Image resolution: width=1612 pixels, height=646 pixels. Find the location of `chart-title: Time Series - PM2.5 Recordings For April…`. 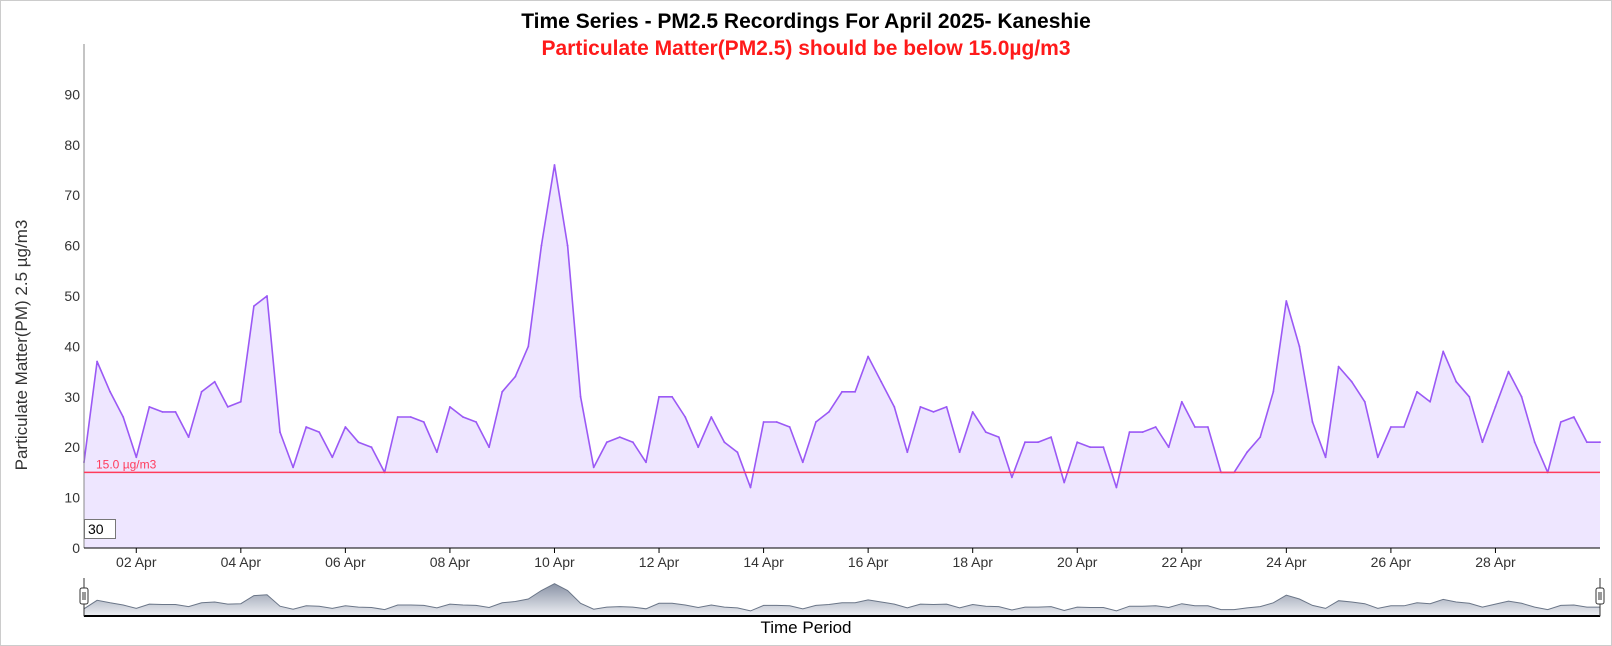

chart-title: Time Series - PM2.5 Recordings For April… is located at coordinates (806, 21).